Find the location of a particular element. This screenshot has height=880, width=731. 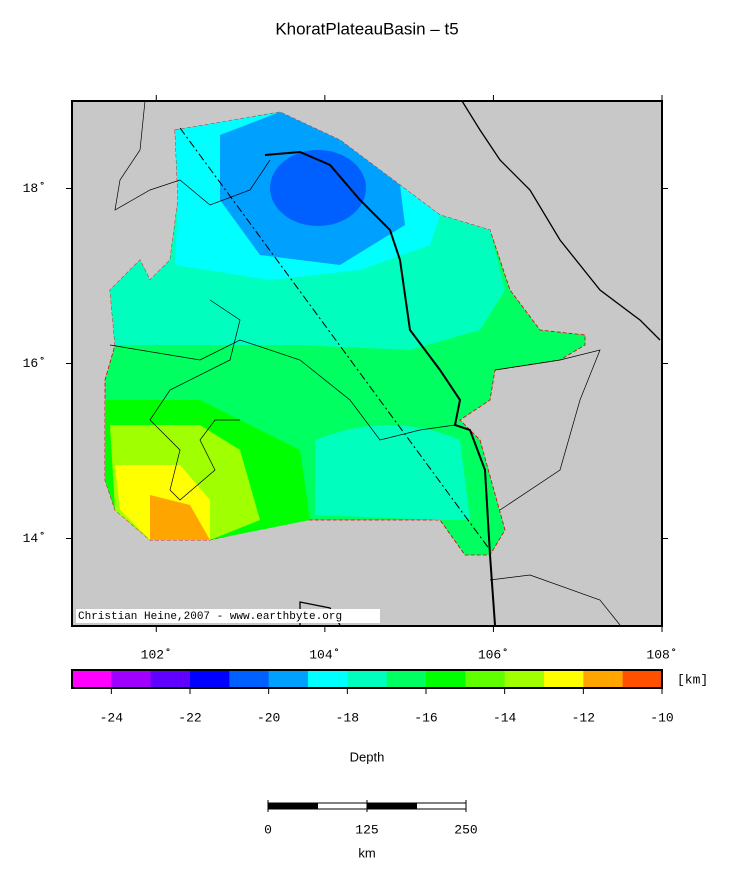

colorbar-tick-label: -20 is located at coordinates (268, 717).